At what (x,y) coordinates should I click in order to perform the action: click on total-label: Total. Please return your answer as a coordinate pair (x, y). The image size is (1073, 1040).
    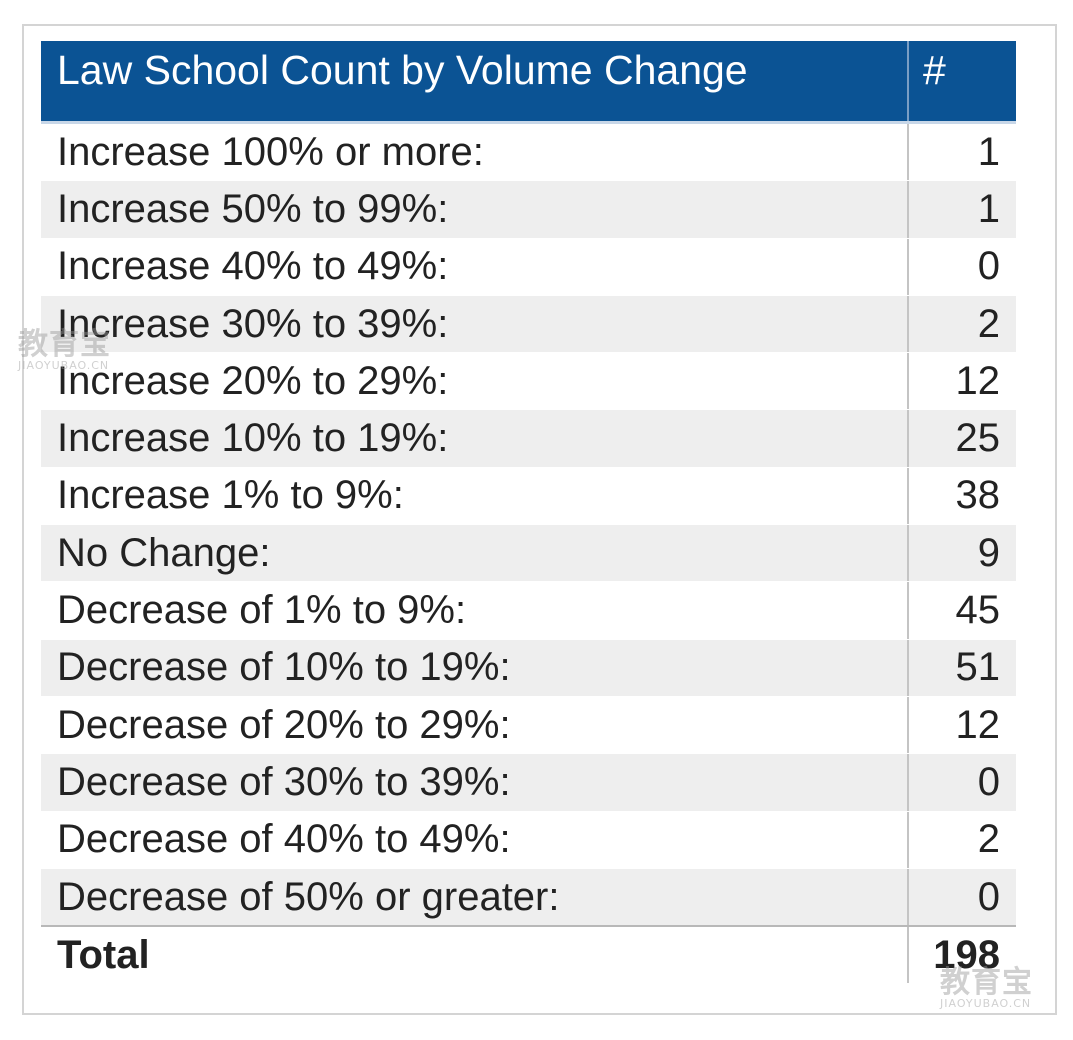
    Looking at the image, I should click on (475, 955).